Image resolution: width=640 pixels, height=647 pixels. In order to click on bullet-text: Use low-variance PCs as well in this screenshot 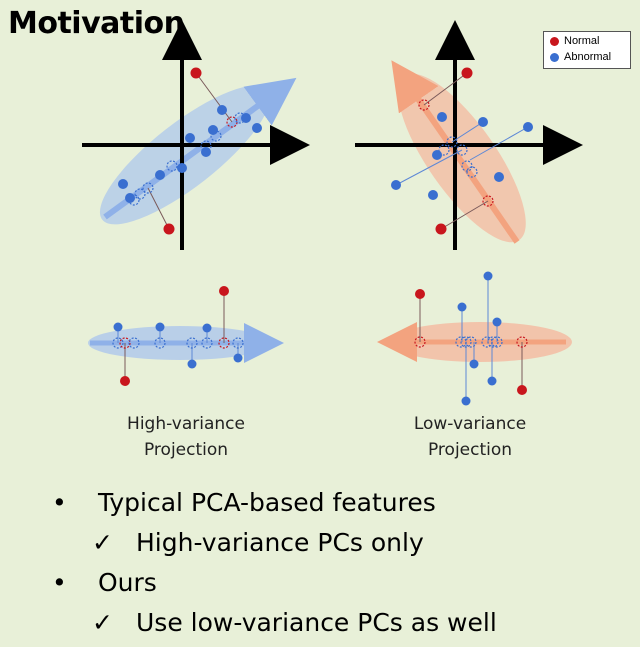, I will do `click(316, 622)`.